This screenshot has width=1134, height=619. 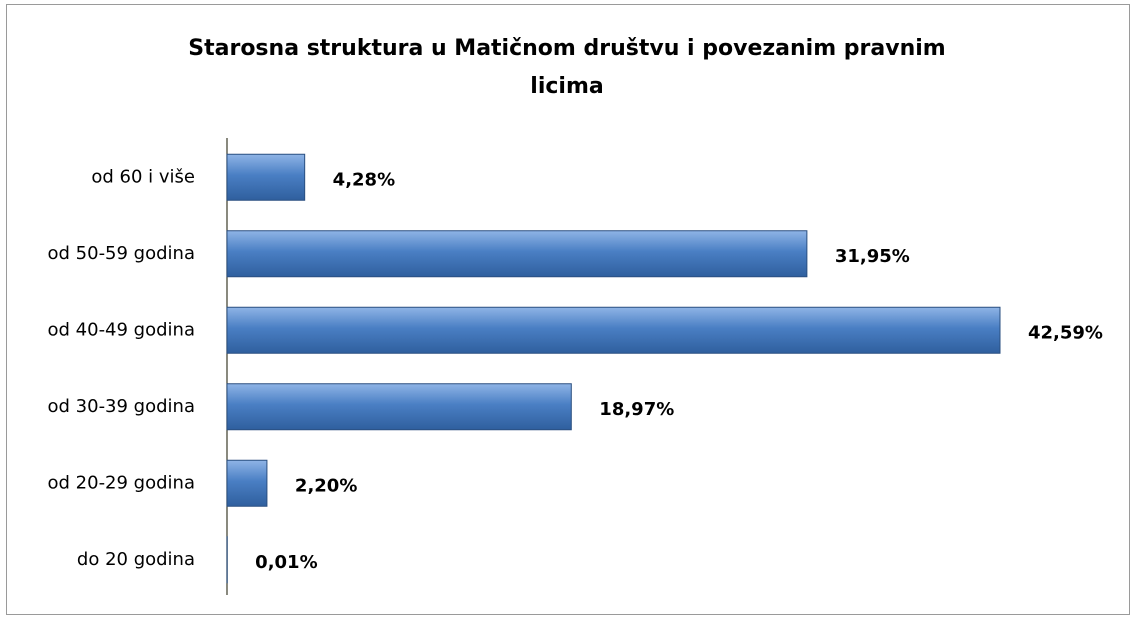 What do you see at coordinates (136, 559) in the screenshot?
I see `category-label: do 20 godina` at bounding box center [136, 559].